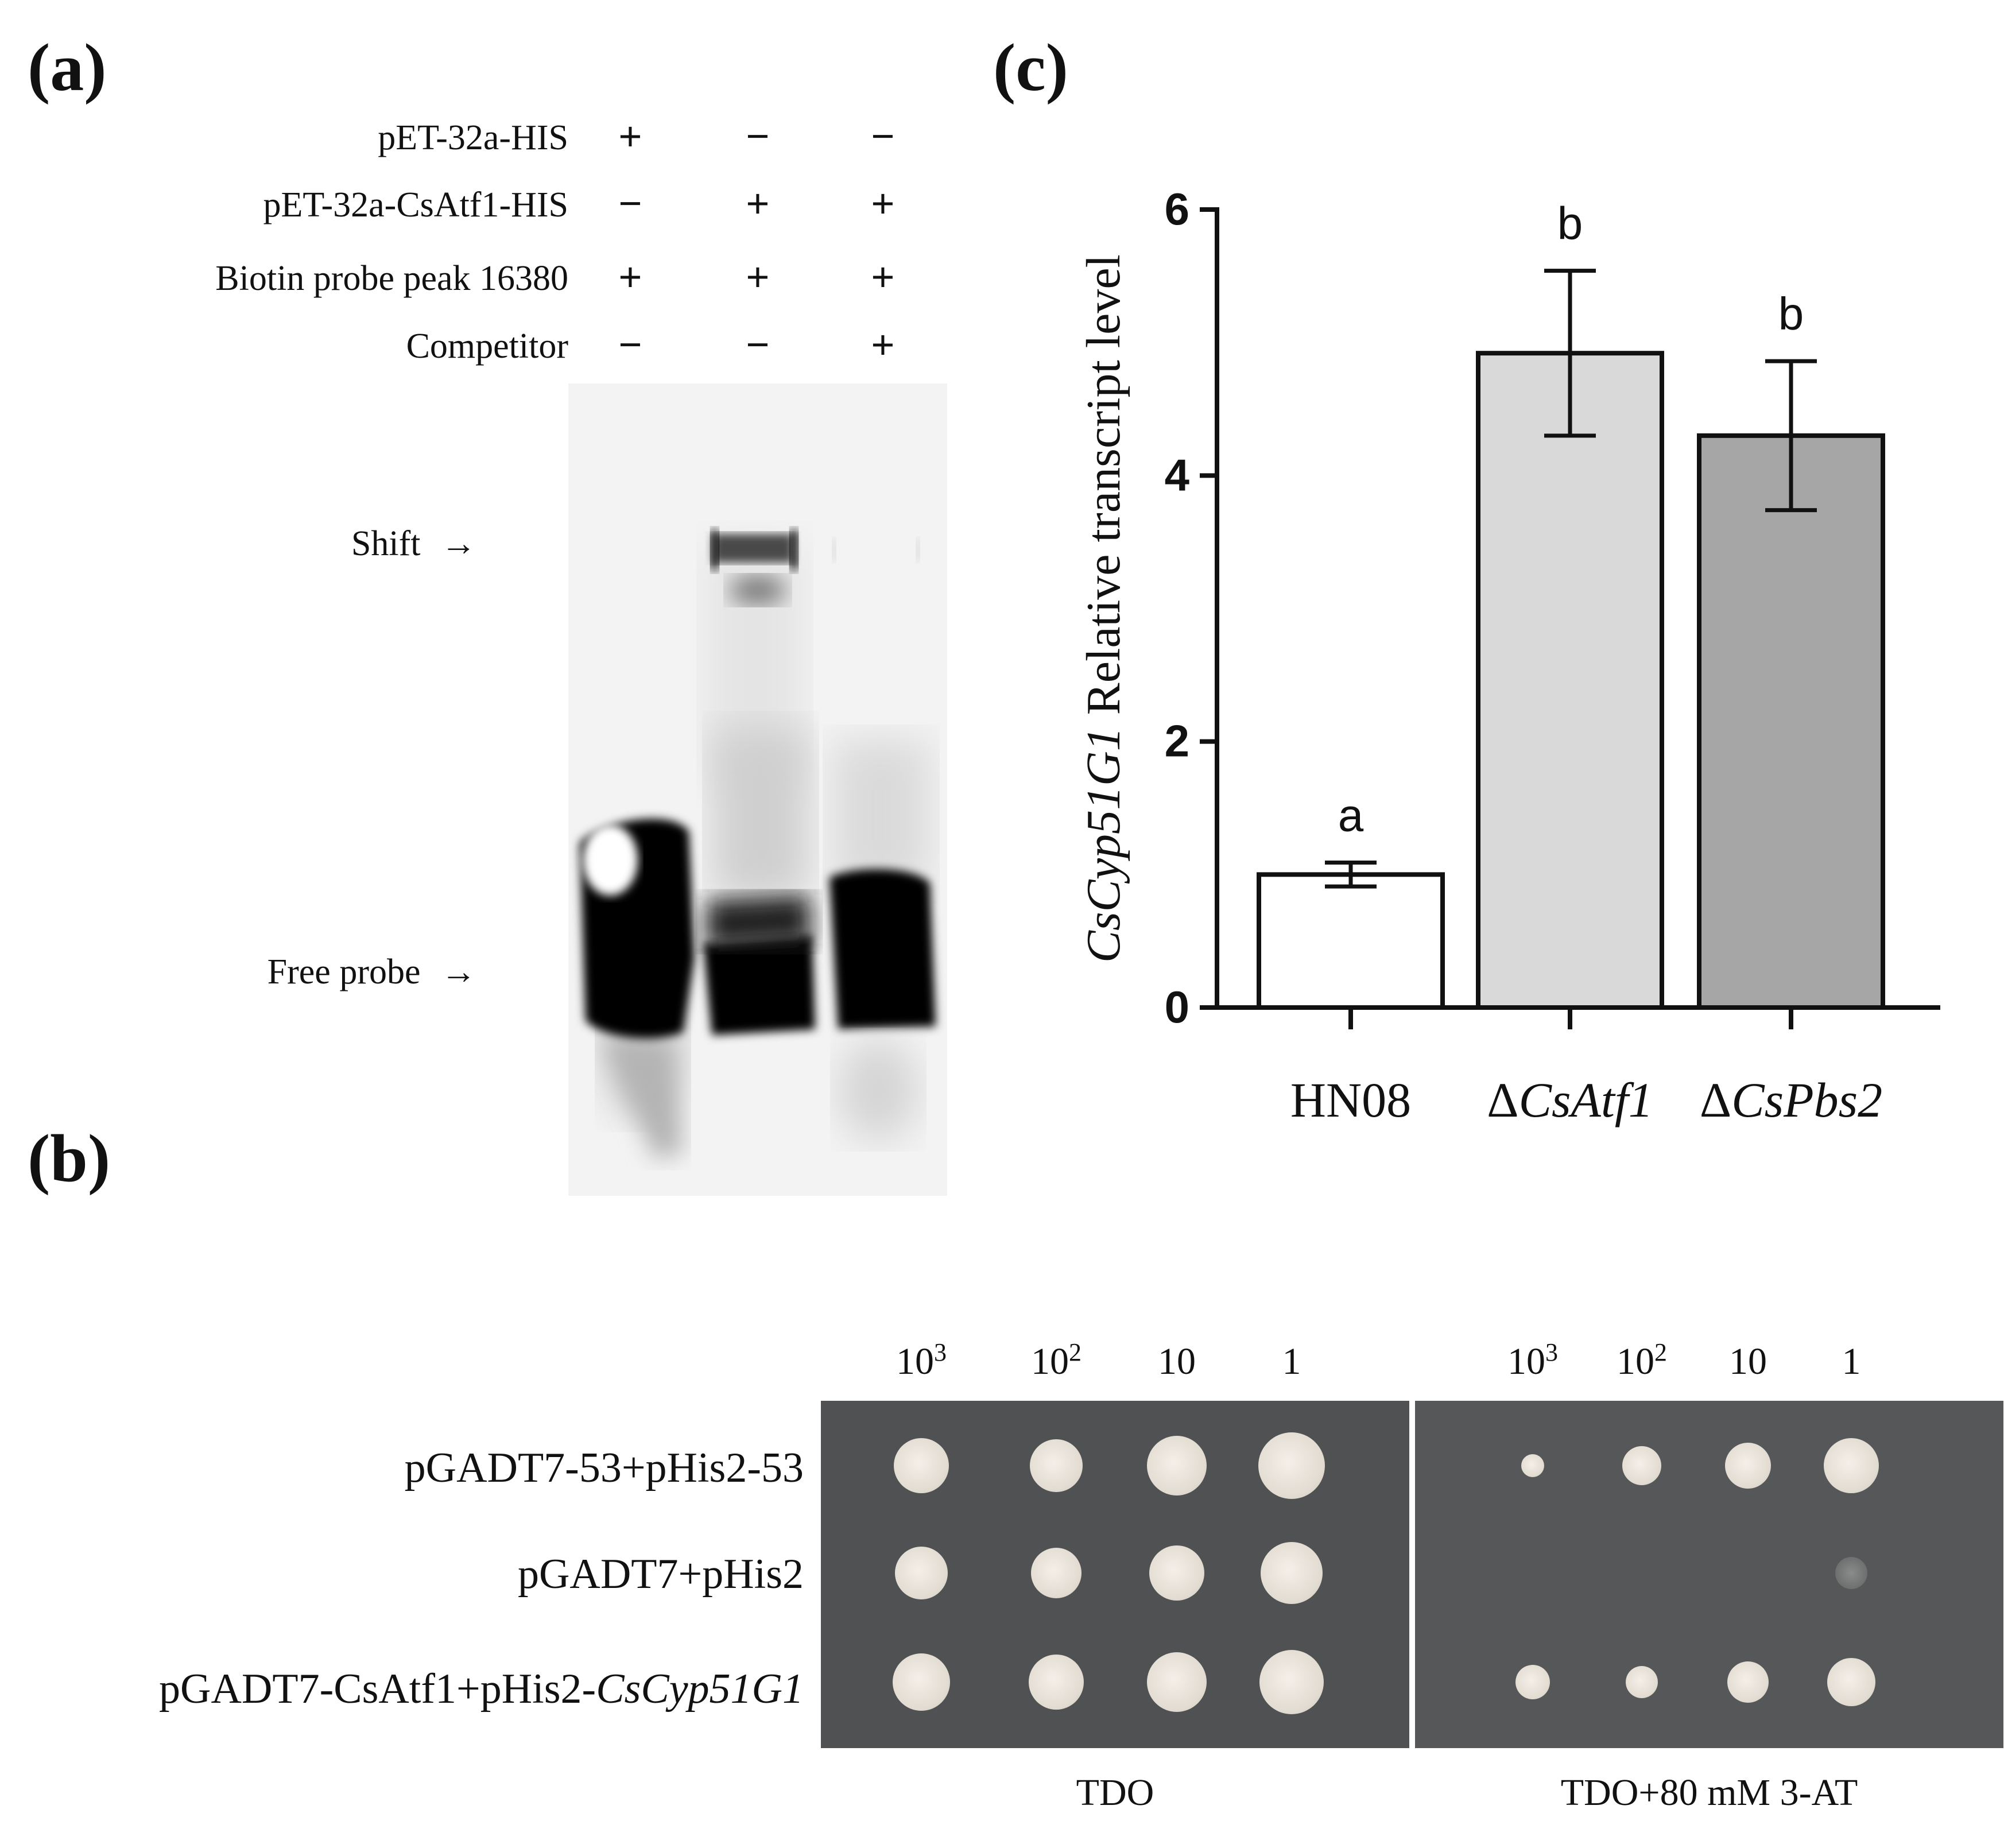 The image size is (2004, 1848). What do you see at coordinates (344, 971) in the screenshot?
I see `free-probe-label-text: Free probe` at bounding box center [344, 971].